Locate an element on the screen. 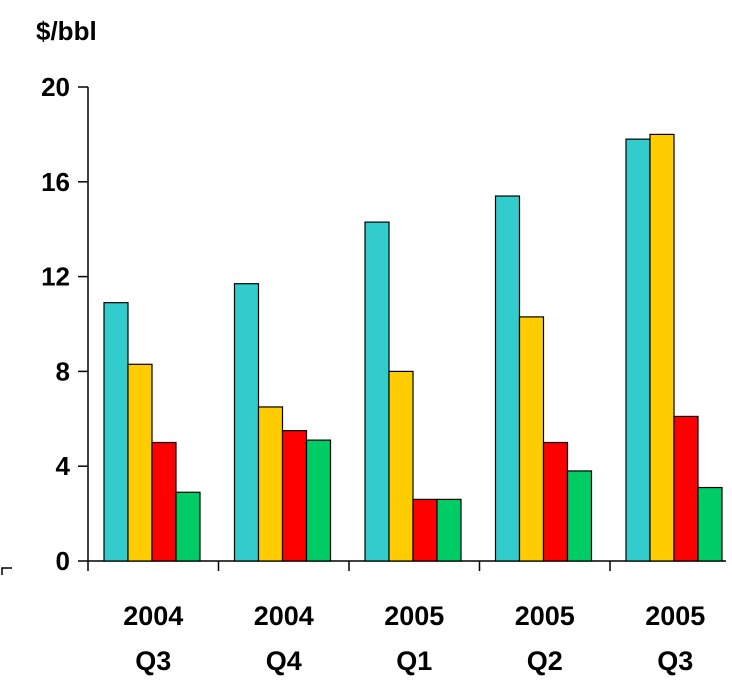  y-tick-label: 4 is located at coordinates (63, 466).